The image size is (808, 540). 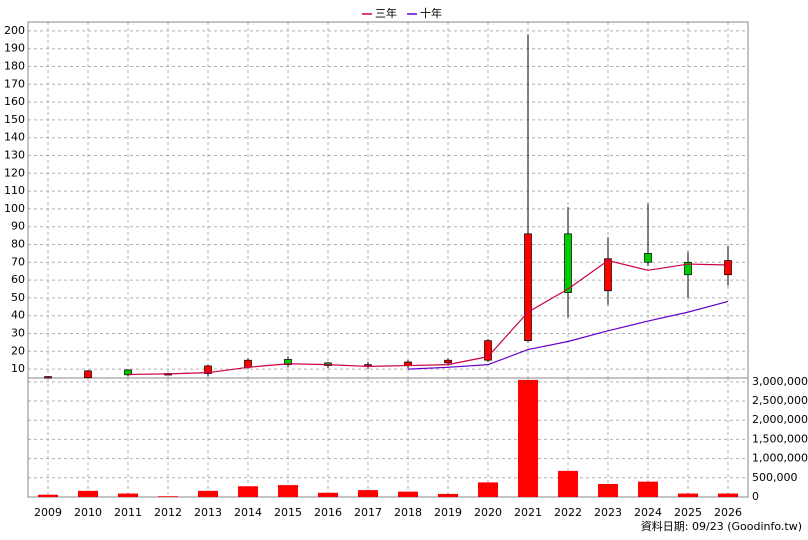 What do you see at coordinates (18, 297) in the screenshot?
I see `y-tick-label: 50` at bounding box center [18, 297].